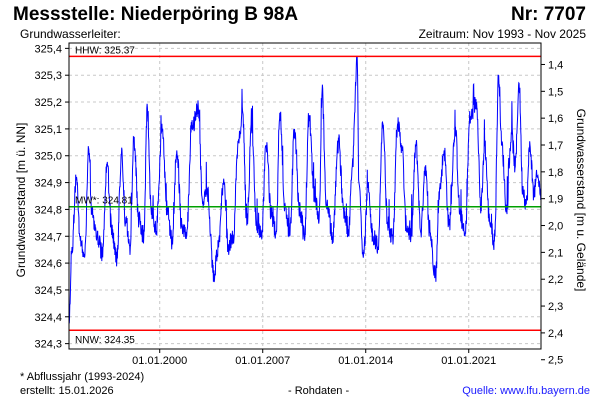 This screenshot has height=400, width=600. Describe the element at coordinates (21, 200) in the screenshot. I see `y-axis-label: Grundwasserstand [m ü. NN]` at that location.